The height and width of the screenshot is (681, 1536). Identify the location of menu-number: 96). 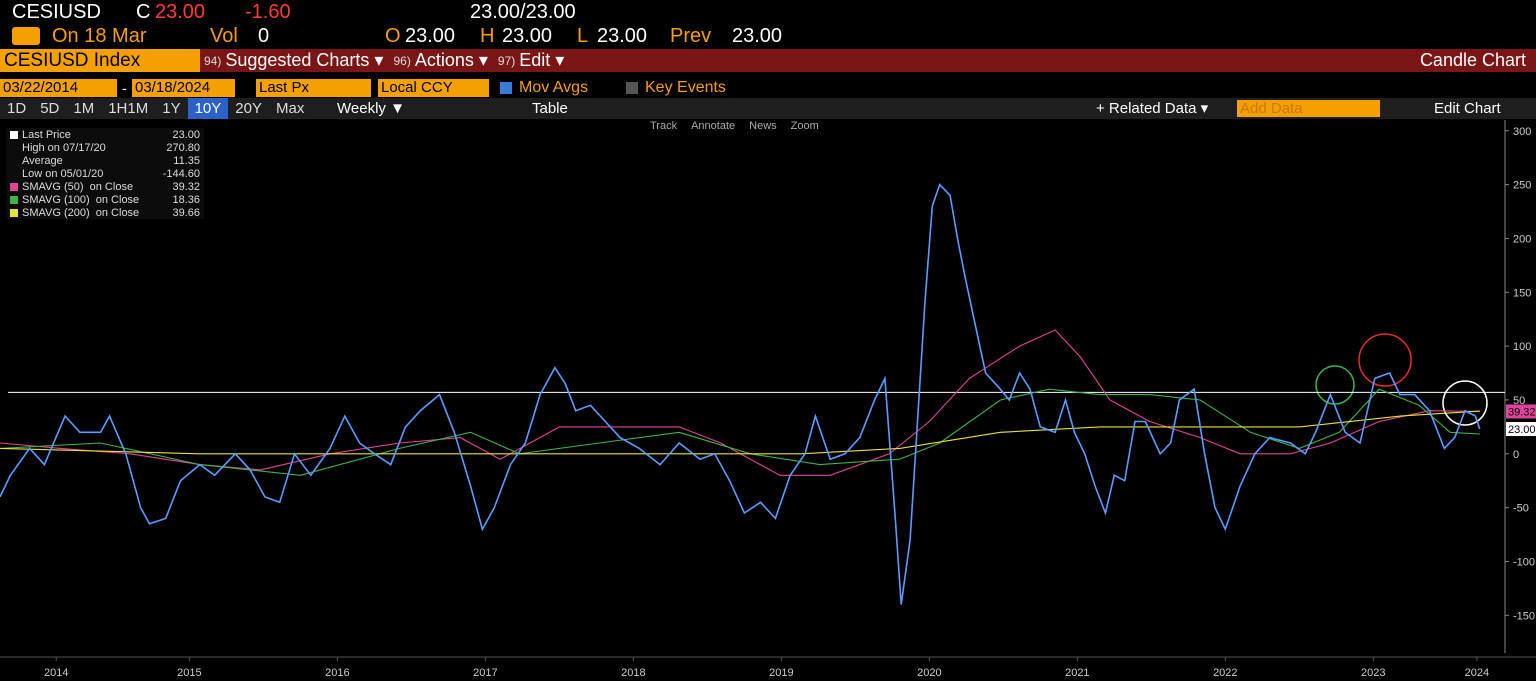
(402, 60).